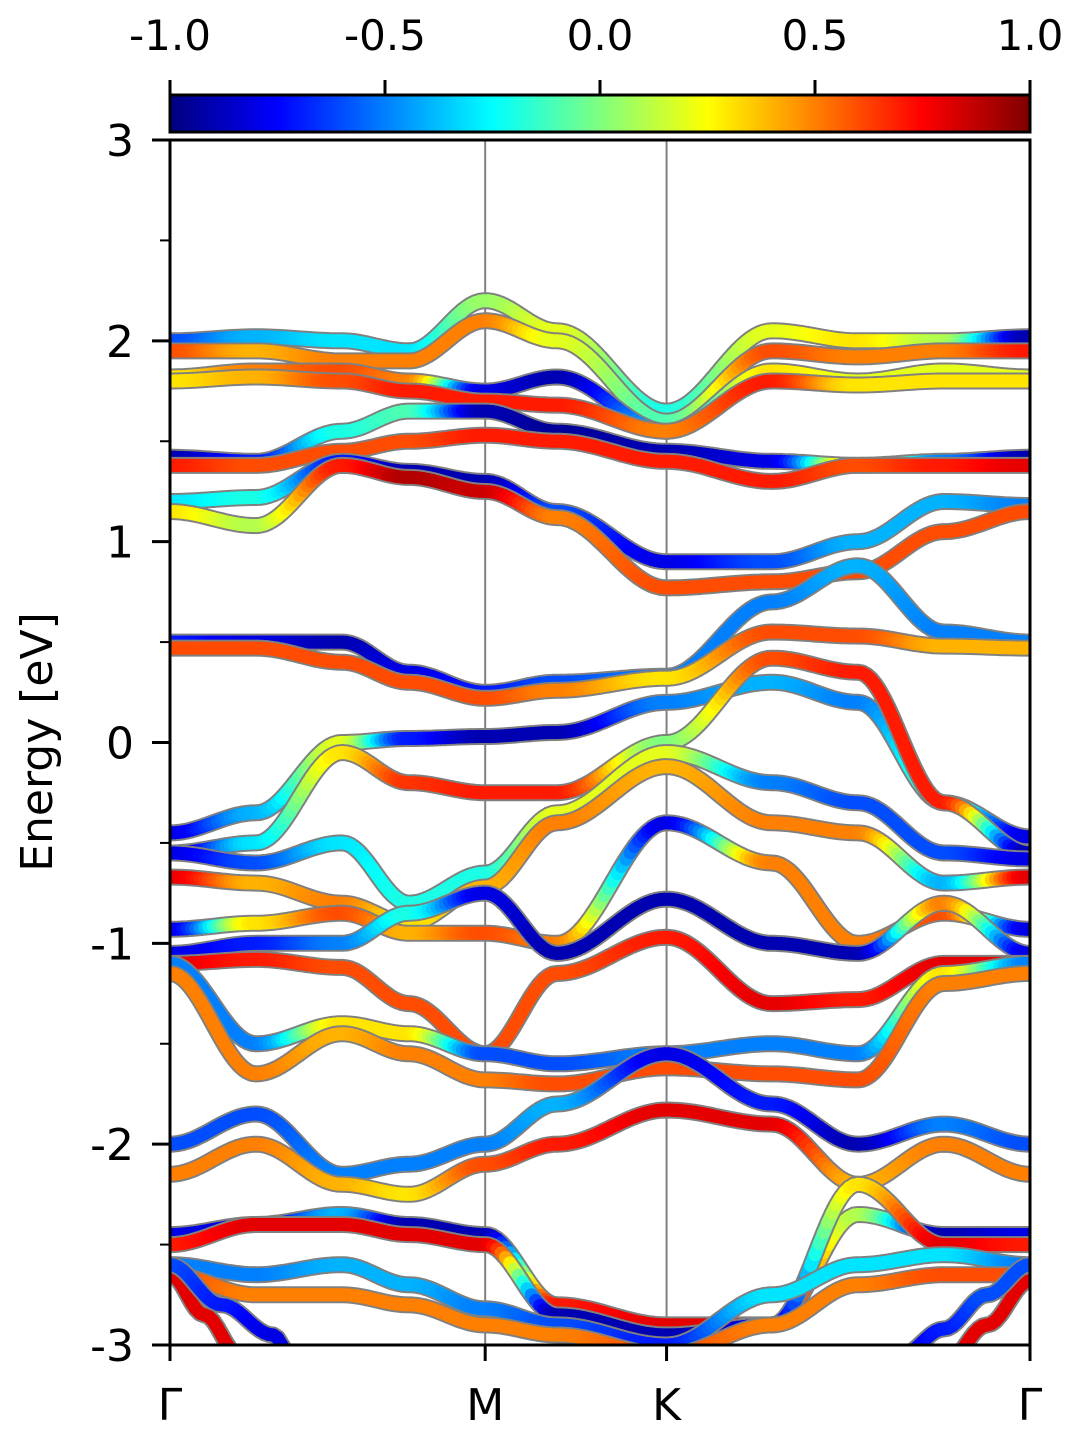 This screenshot has height=1440, width=1080. What do you see at coordinates (385, 35) in the screenshot?
I see `colorbar-tick-label: -0.5` at bounding box center [385, 35].